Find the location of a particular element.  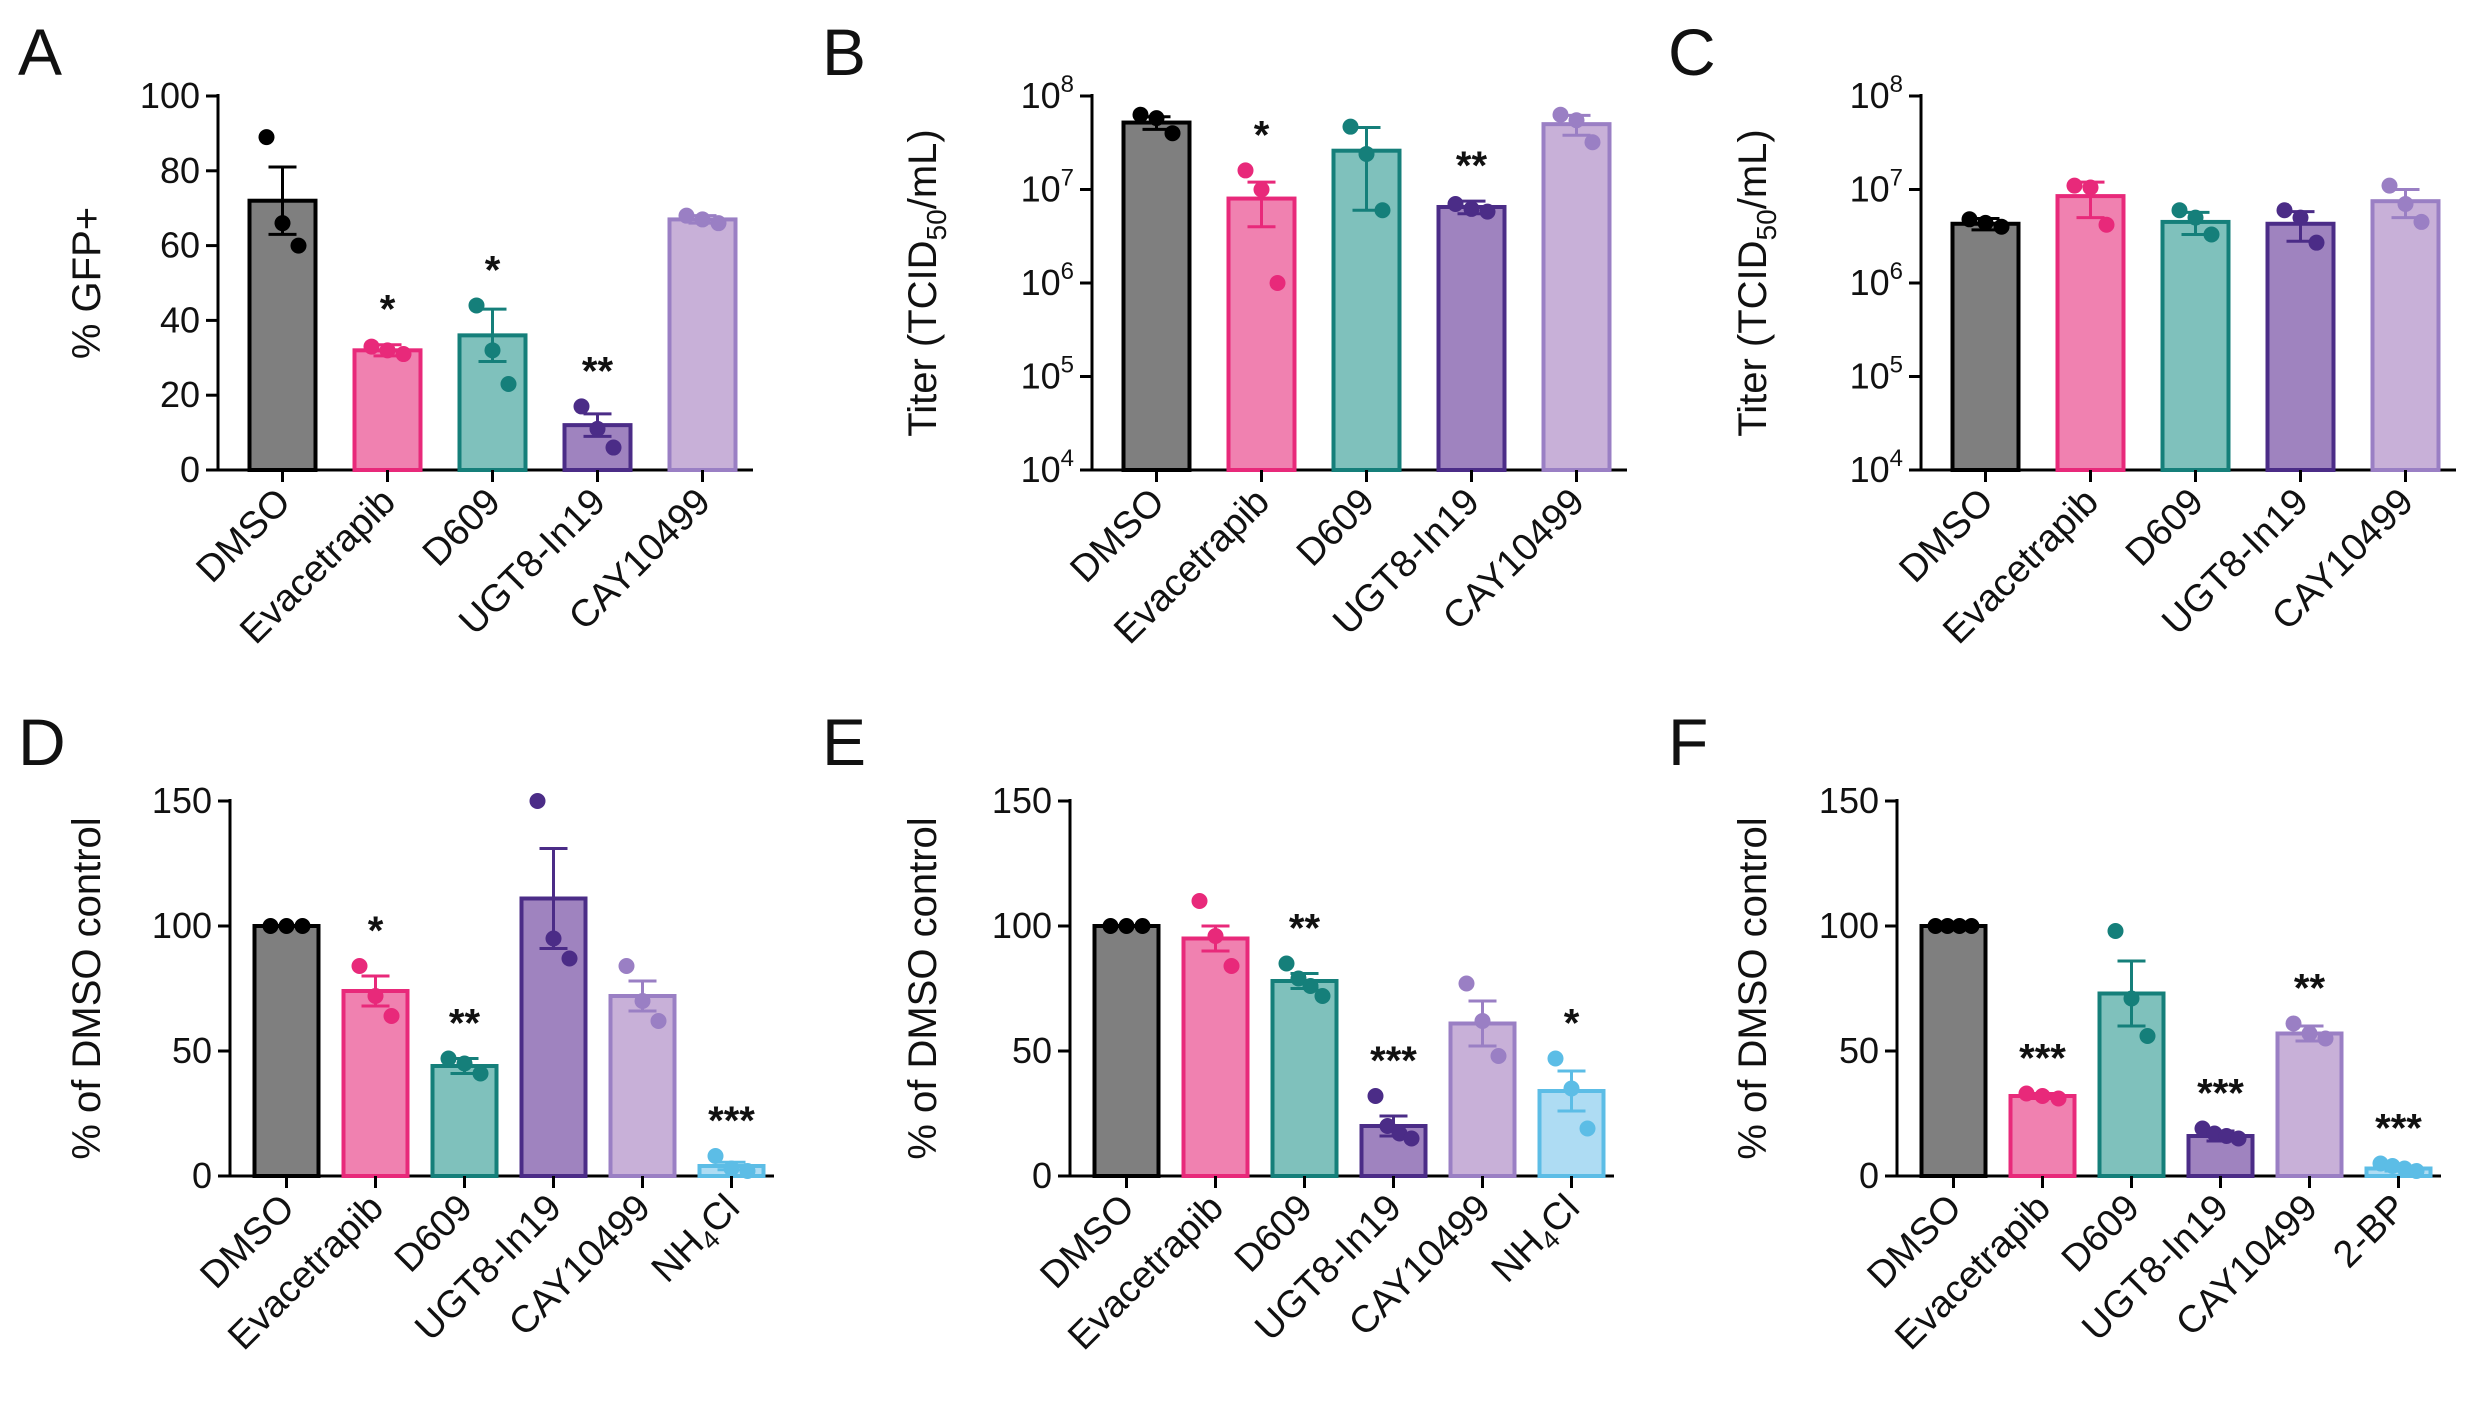

panel-letter: C is located at coordinates (1692, 52).